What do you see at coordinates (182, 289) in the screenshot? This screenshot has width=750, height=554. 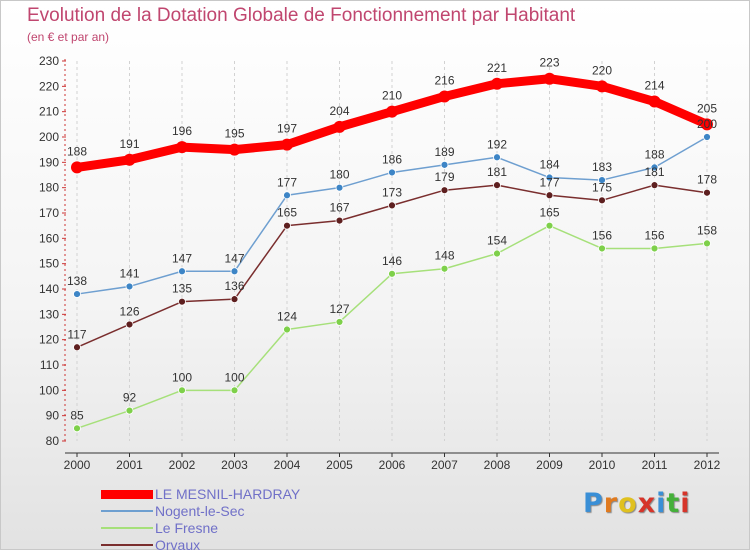 I see `data-label: 135` at bounding box center [182, 289].